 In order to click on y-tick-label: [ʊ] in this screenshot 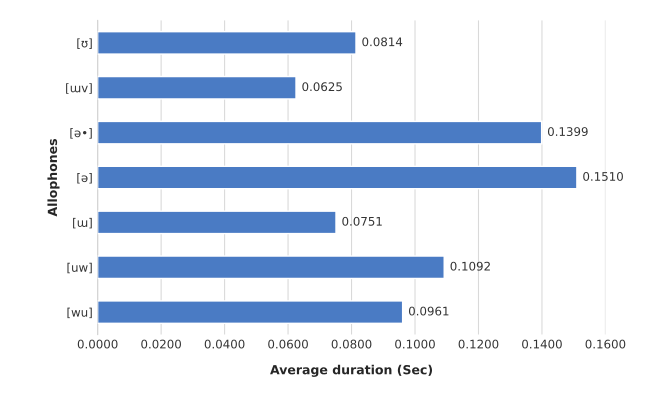, I will do `click(84, 43)`.